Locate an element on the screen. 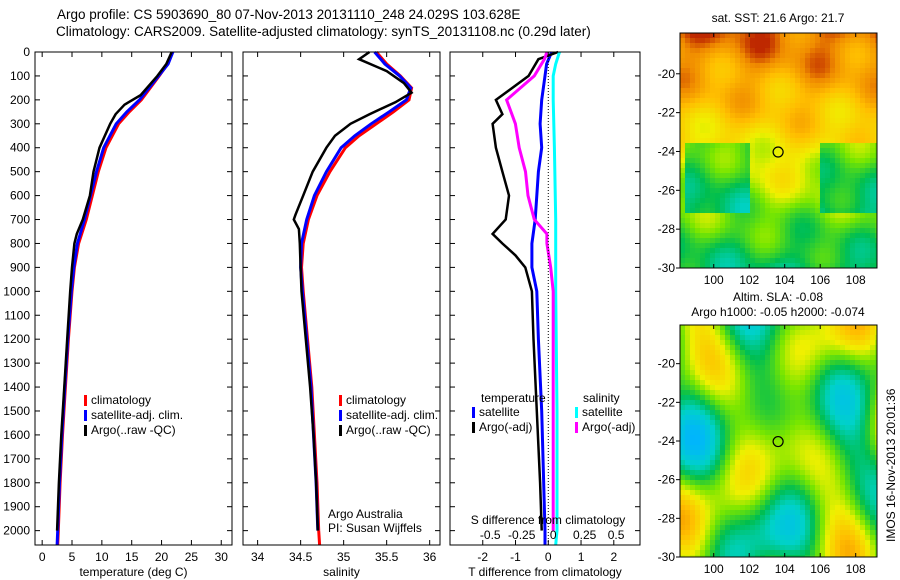 The width and height of the screenshot is (900, 580). salinity-legend-swatch is located at coordinates (340, 415).